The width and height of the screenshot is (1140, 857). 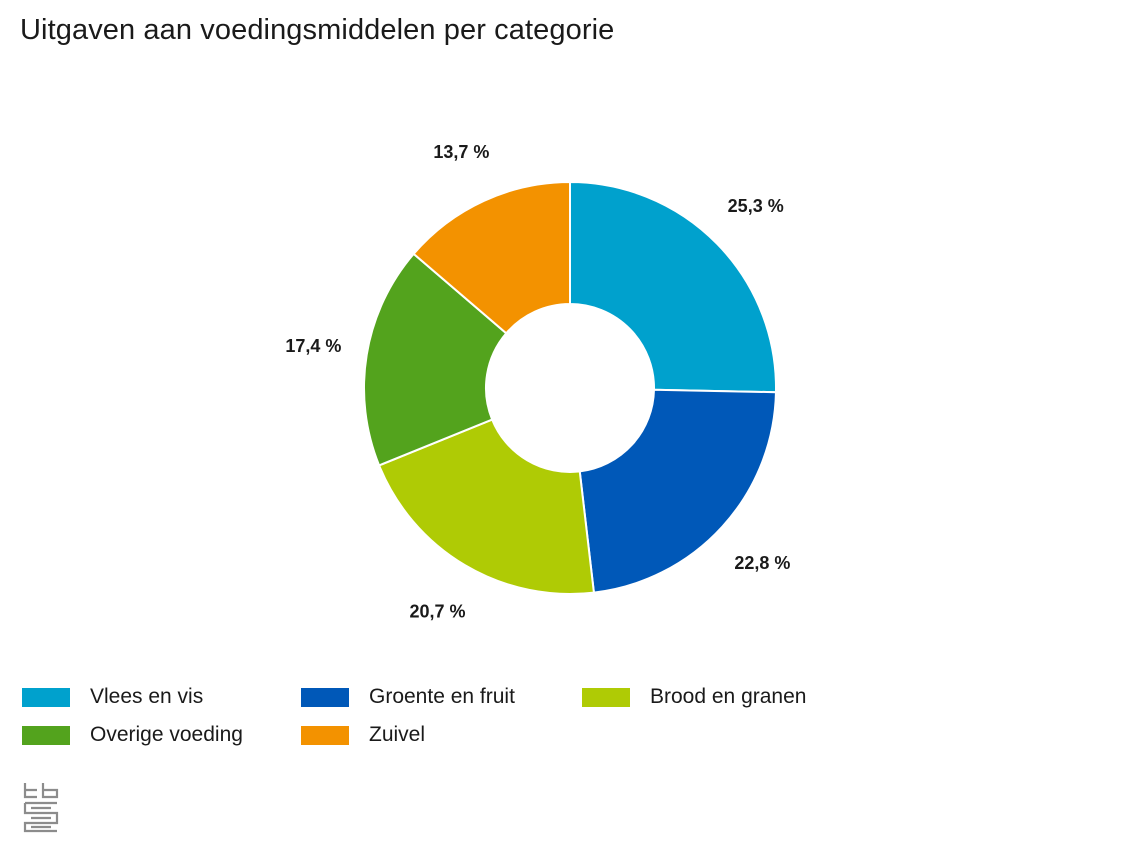 What do you see at coordinates (491, 257) in the screenshot?
I see `donut-slice-zuivel` at bounding box center [491, 257].